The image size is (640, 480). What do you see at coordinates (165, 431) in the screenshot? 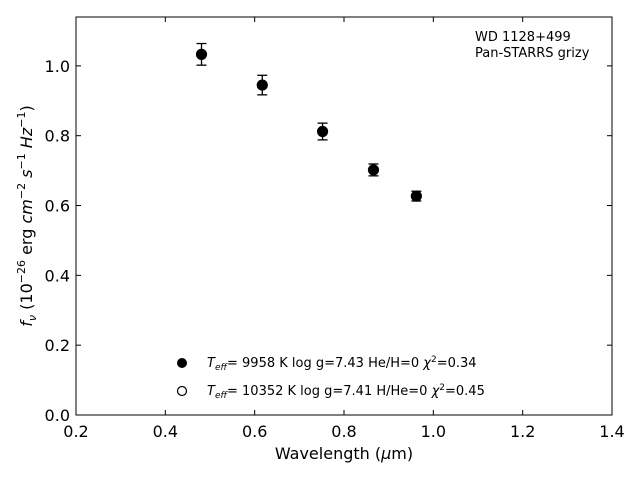
I see `x-tick-label: 0.4` at bounding box center [165, 431].